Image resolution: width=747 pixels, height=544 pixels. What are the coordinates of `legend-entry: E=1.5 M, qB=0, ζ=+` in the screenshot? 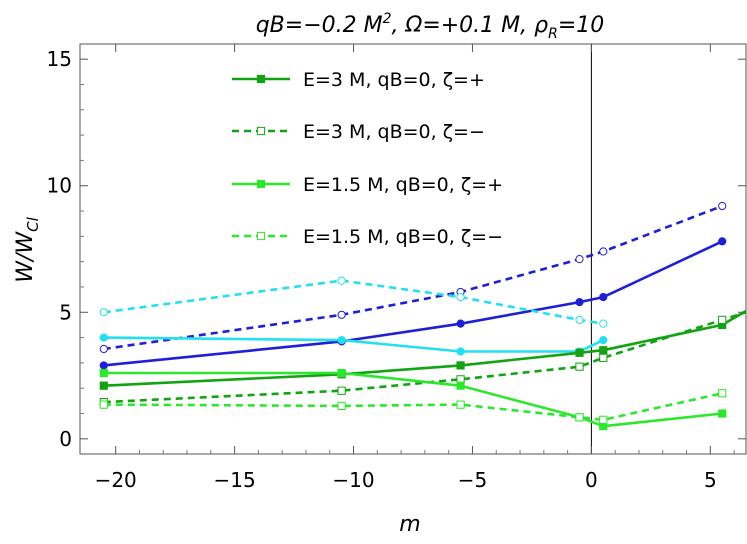 It's located at (367, 185).